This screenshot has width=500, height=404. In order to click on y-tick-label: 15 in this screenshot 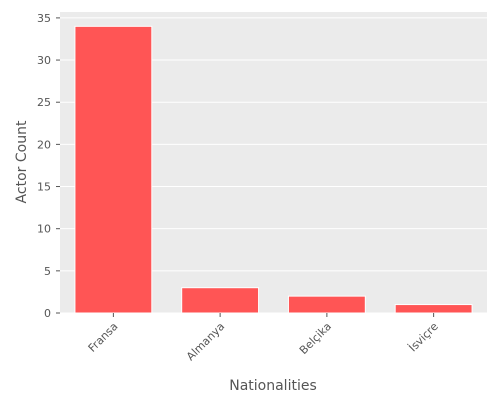, I will do `click(44, 187)`.